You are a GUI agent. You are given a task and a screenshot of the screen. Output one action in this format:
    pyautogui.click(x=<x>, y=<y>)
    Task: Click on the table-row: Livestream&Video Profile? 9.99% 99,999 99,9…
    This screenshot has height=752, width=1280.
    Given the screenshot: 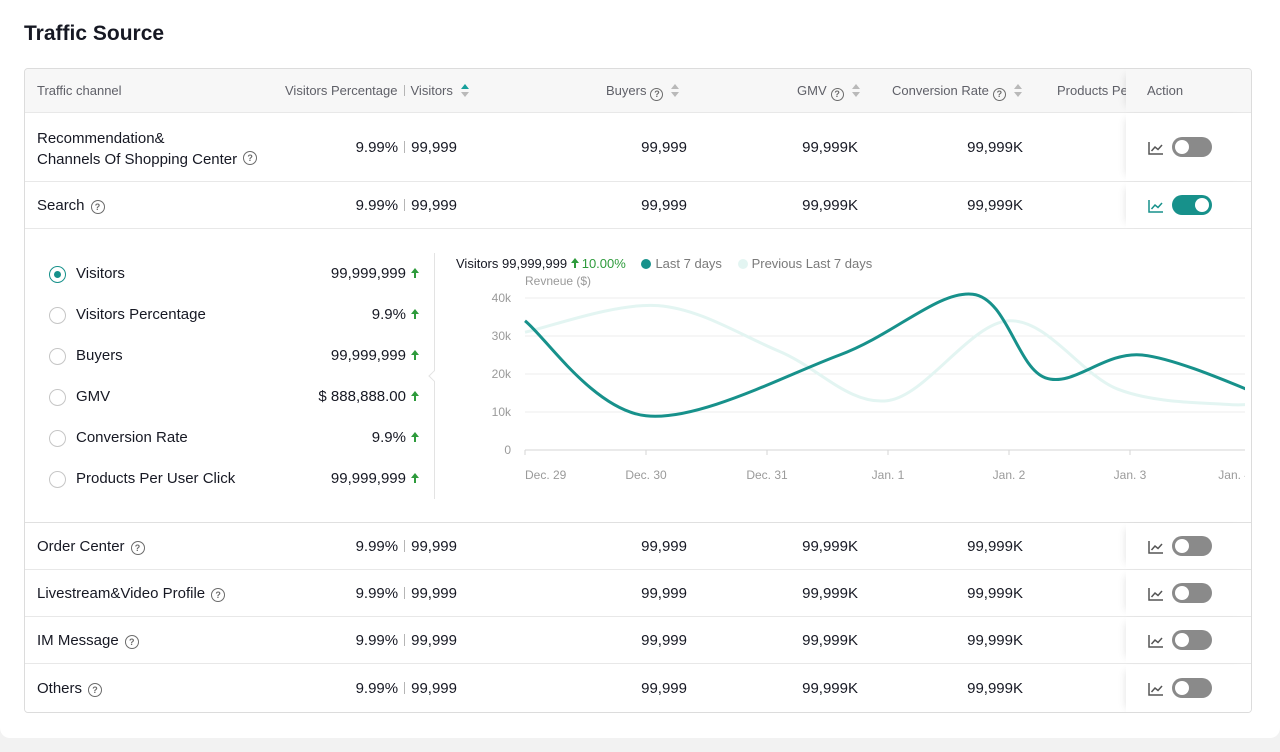 What is the action you would take?
    pyautogui.click(x=638, y=593)
    